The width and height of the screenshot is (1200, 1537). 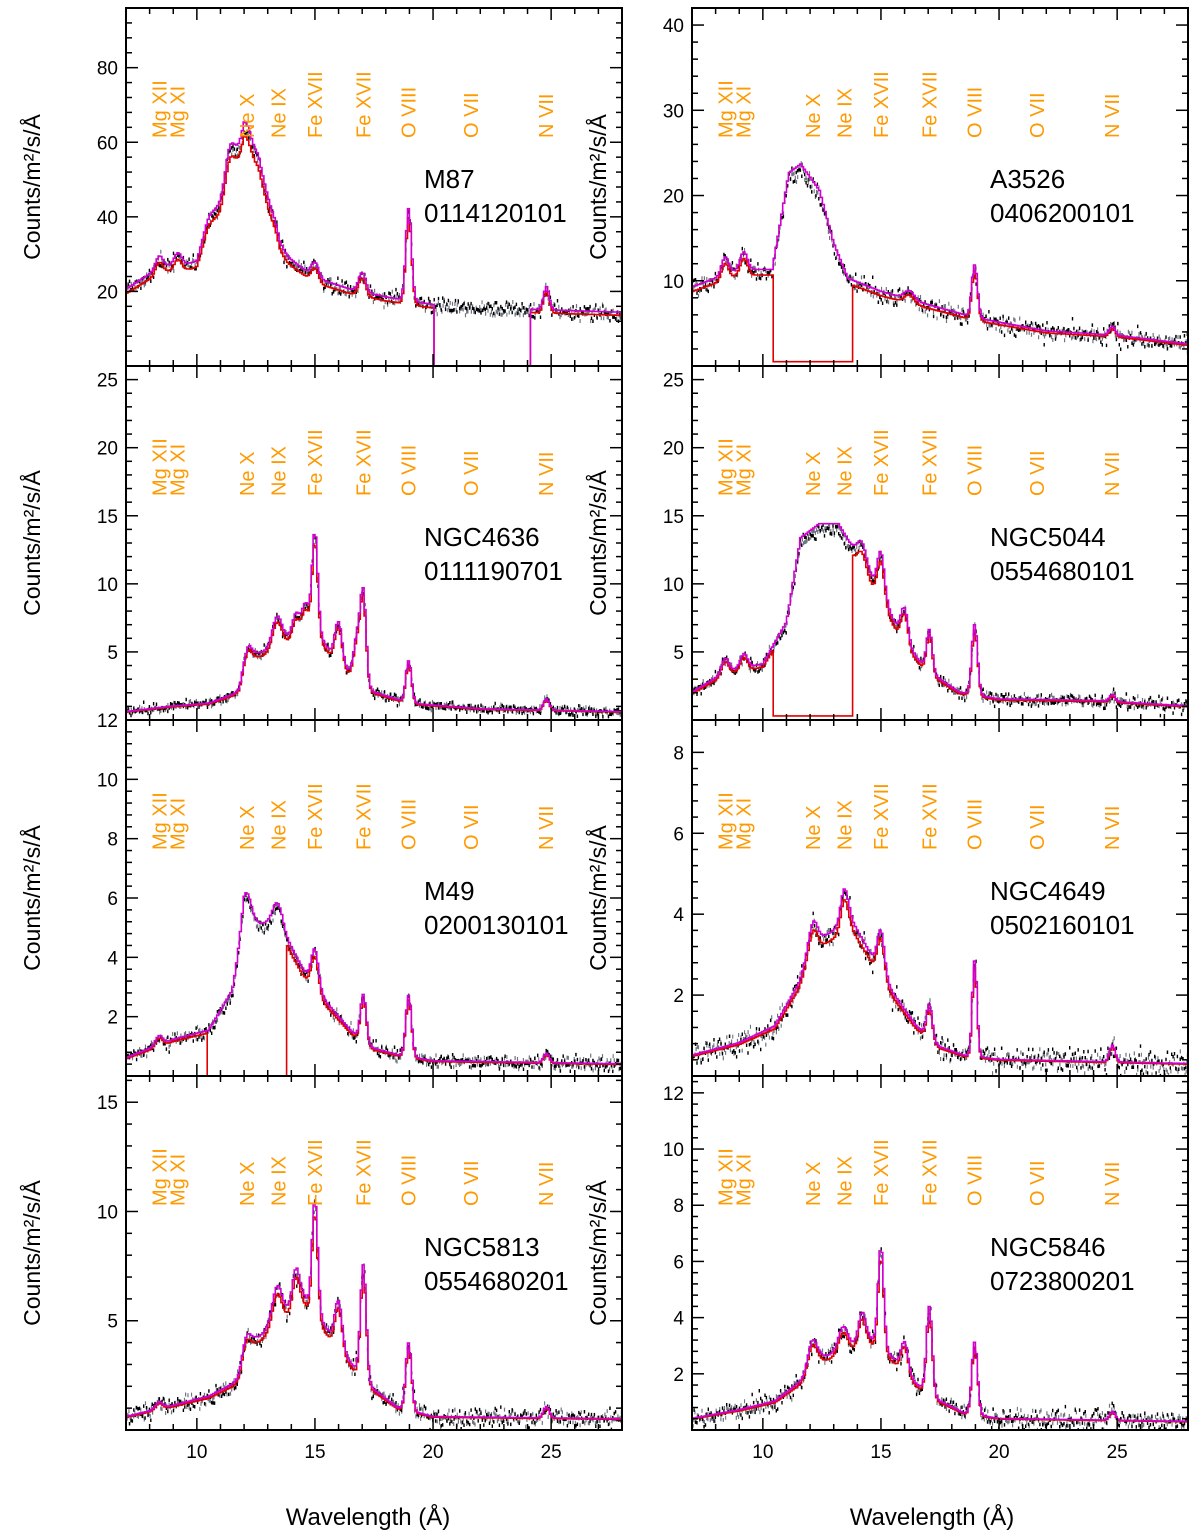 What do you see at coordinates (678, 653) in the screenshot?
I see `y-tick-label: 5` at bounding box center [678, 653].